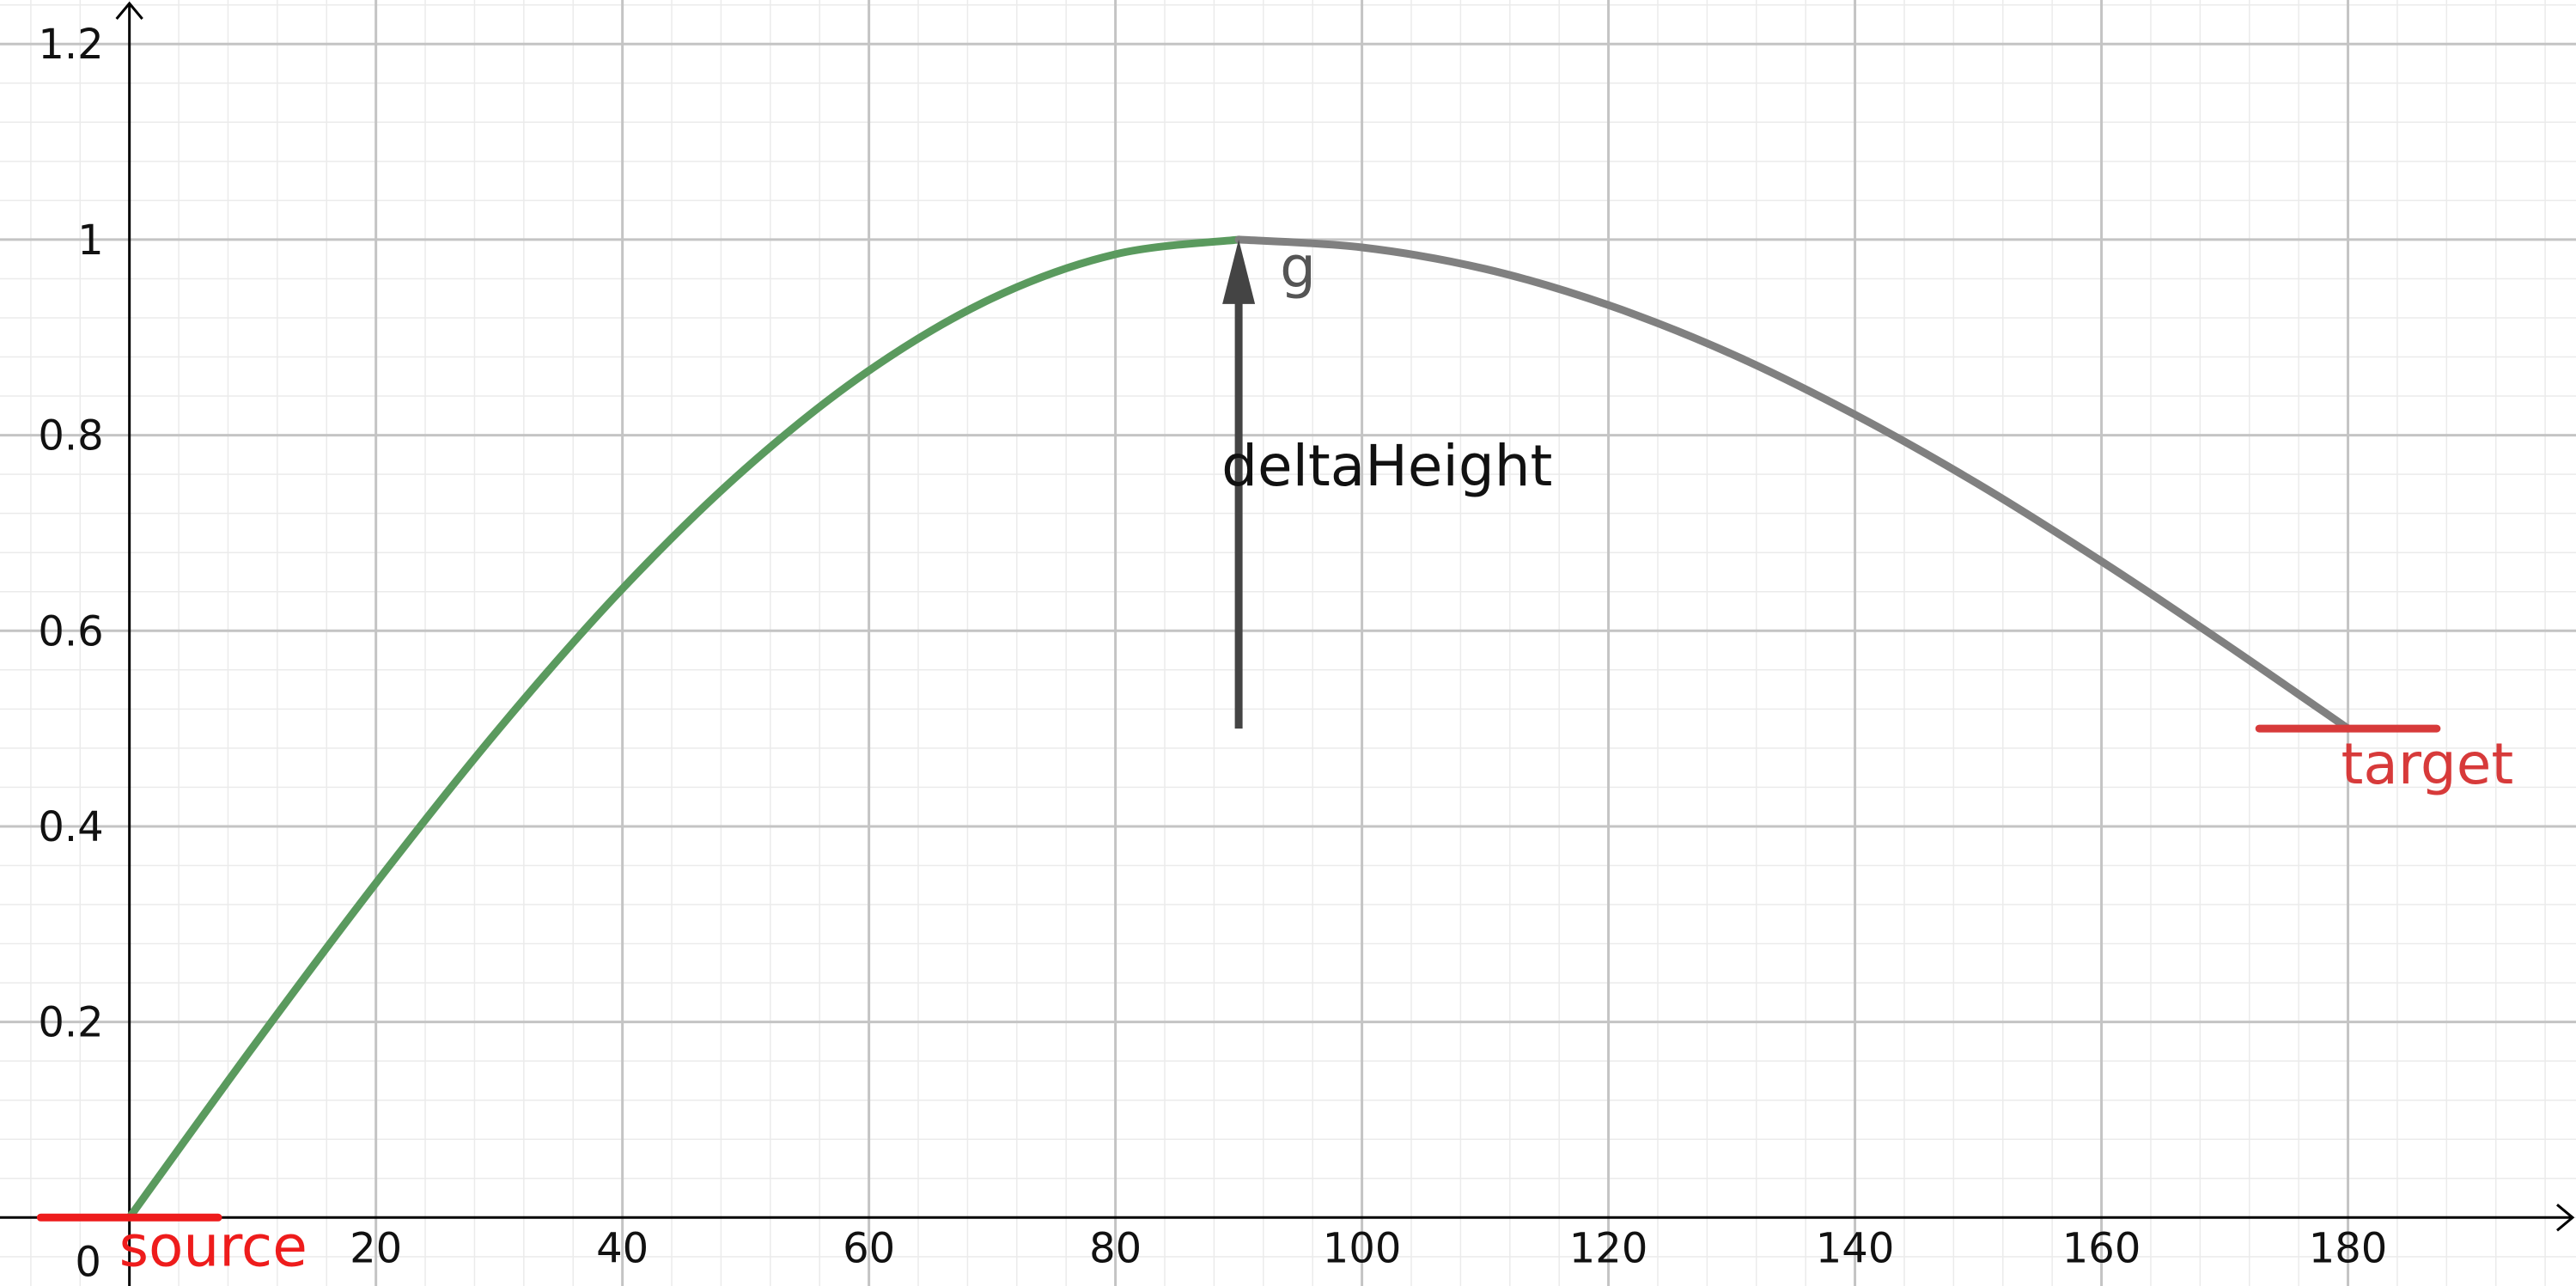 Image resolution: width=2576 pixels, height=1286 pixels. What do you see at coordinates (2348, 1248) in the screenshot?
I see `x-tick-label: 180` at bounding box center [2348, 1248].